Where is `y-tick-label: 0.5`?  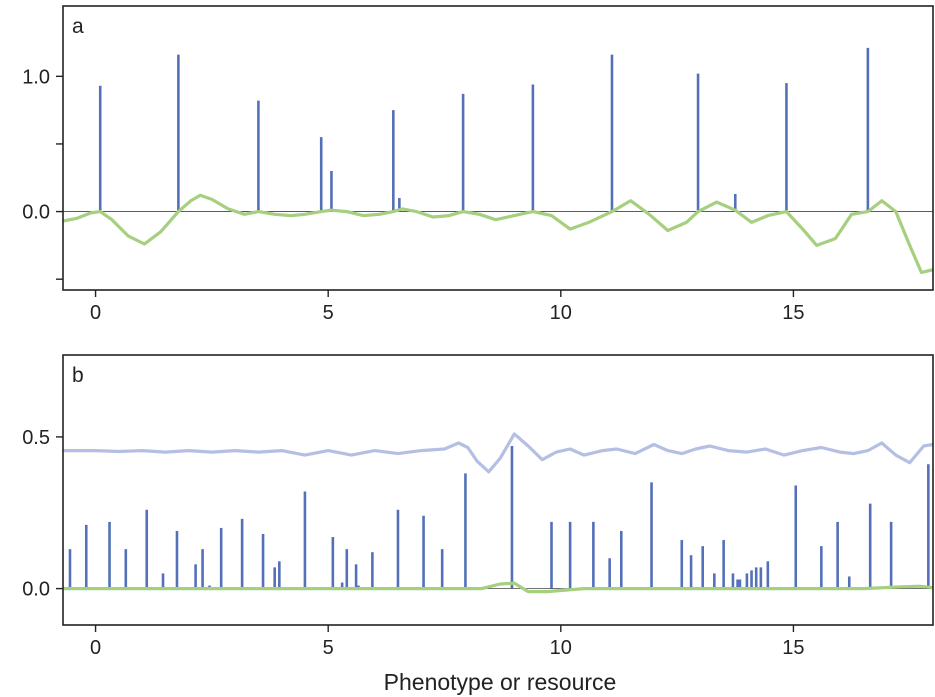 y-tick-label: 0.5 is located at coordinates (36, 438).